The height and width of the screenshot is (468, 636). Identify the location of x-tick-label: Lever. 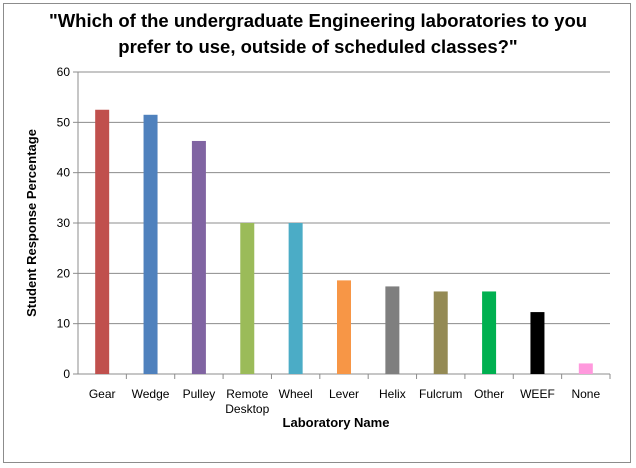
(344, 394).